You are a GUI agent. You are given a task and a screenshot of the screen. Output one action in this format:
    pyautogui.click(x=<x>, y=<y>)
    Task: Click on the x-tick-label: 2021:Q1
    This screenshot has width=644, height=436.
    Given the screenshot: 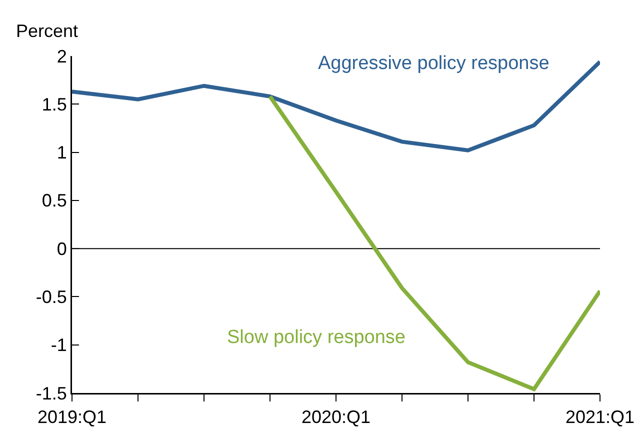 What is the action you would take?
    pyautogui.click(x=600, y=417)
    